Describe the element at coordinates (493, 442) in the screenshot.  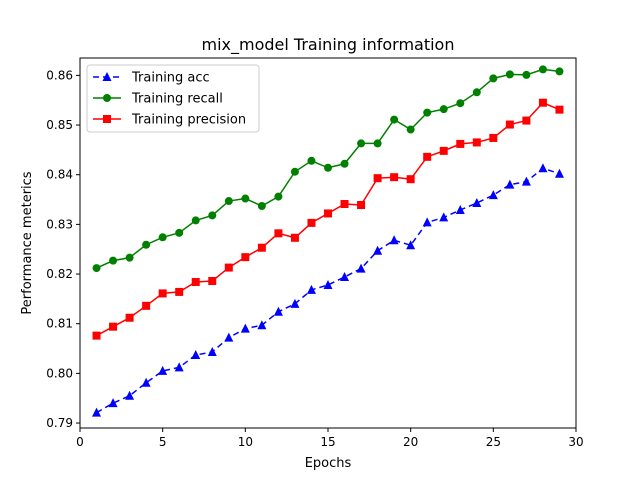
I see `x-tick-label: 25` at that location.